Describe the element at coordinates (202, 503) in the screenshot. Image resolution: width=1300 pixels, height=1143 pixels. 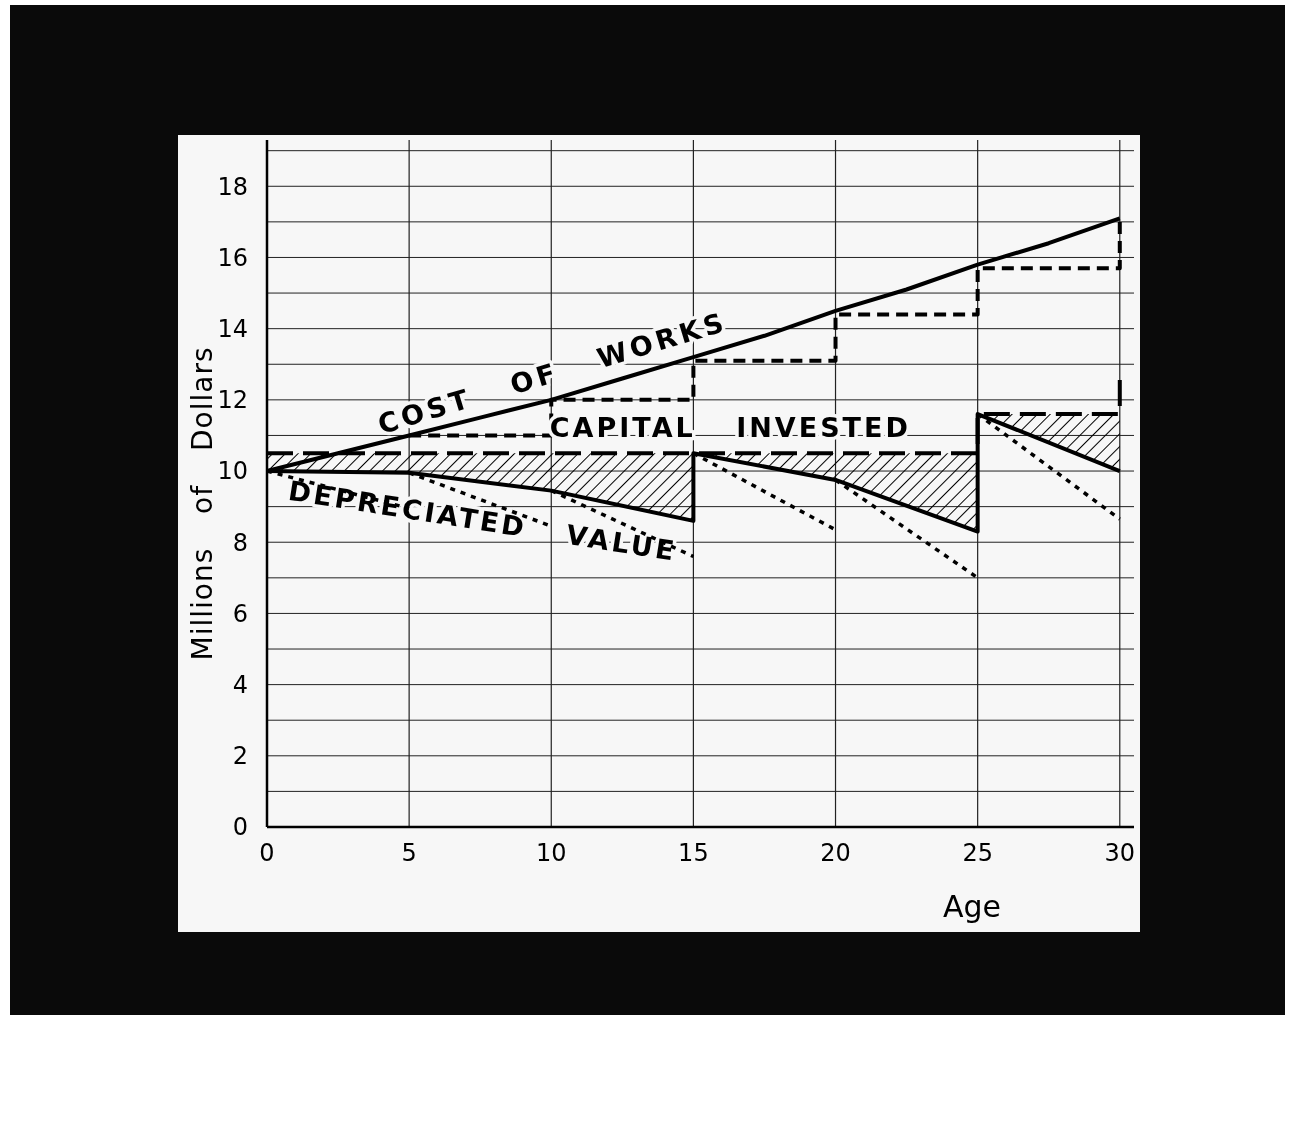
I see `y-axis-title: Millions of Dollars` at that location.